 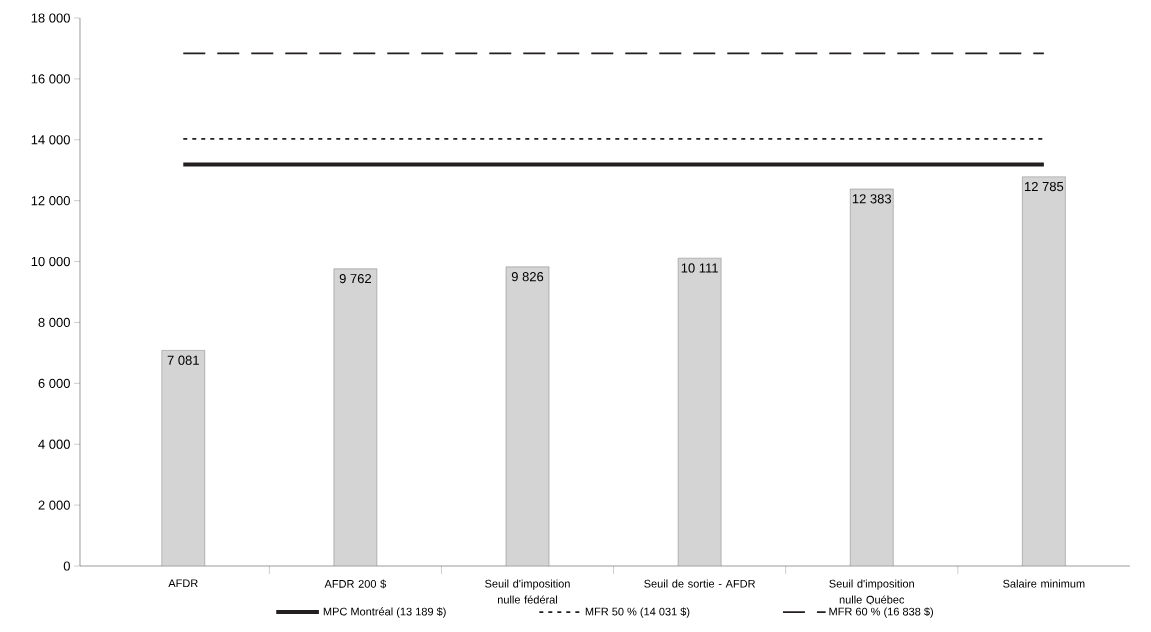 I want to click on legend-label: MFR 60 % (16 838 $), so click(x=881, y=612).